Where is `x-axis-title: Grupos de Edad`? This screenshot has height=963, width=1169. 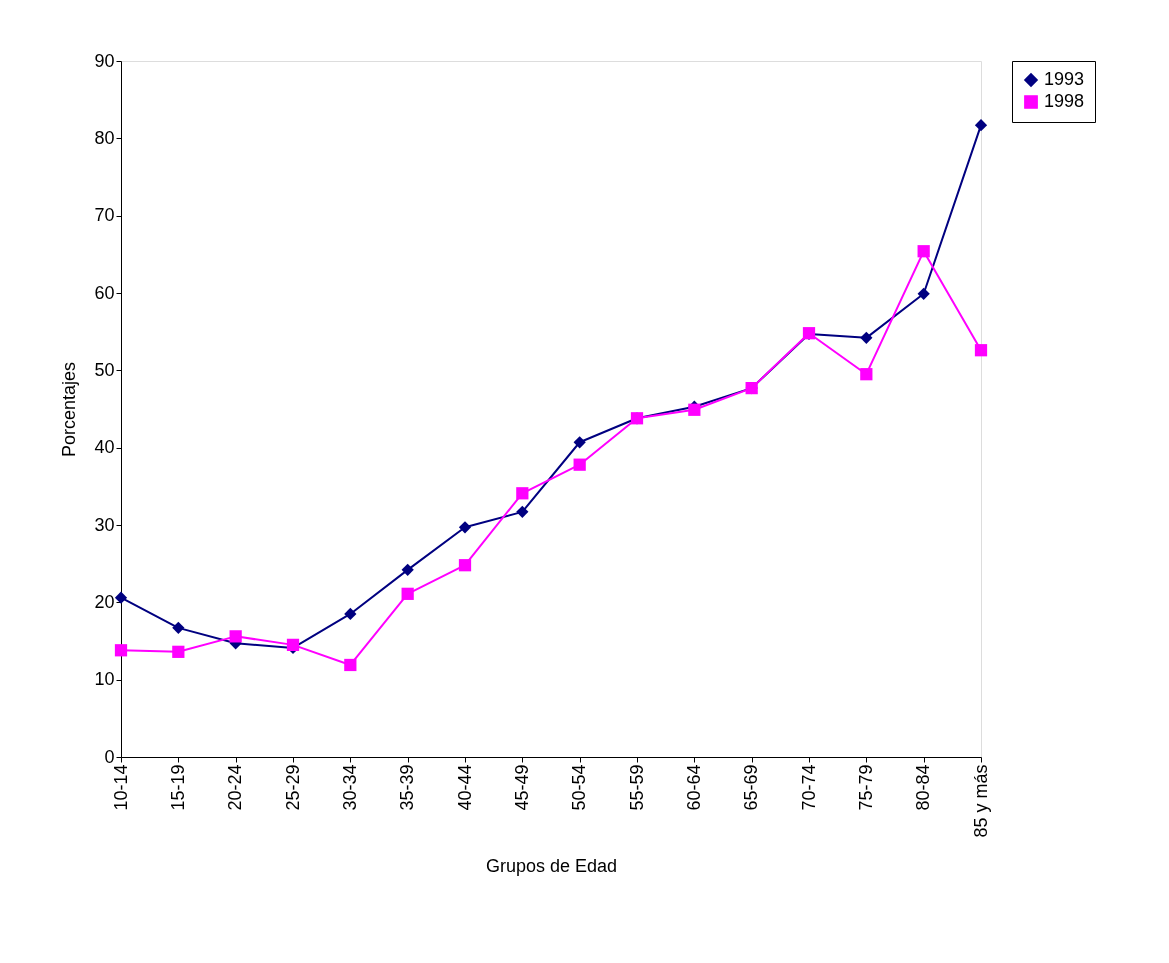 x-axis-title: Grupos de Edad is located at coordinates (551, 865).